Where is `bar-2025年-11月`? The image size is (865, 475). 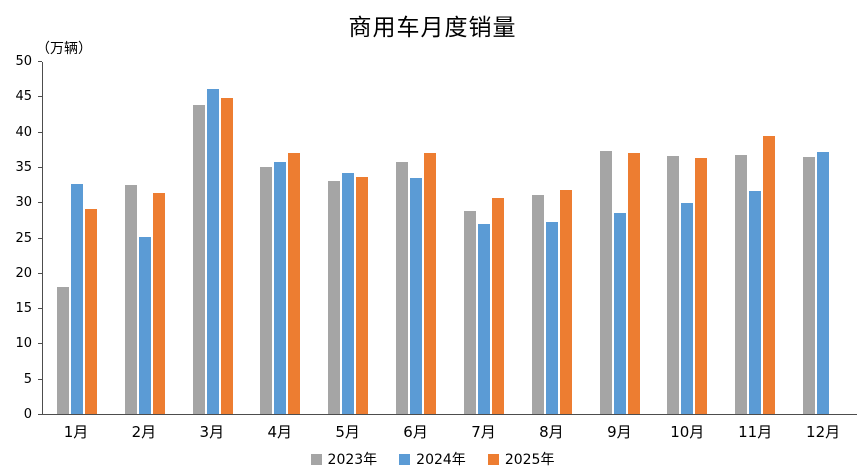
bar-2025年-11月 is located at coordinates (769, 274).